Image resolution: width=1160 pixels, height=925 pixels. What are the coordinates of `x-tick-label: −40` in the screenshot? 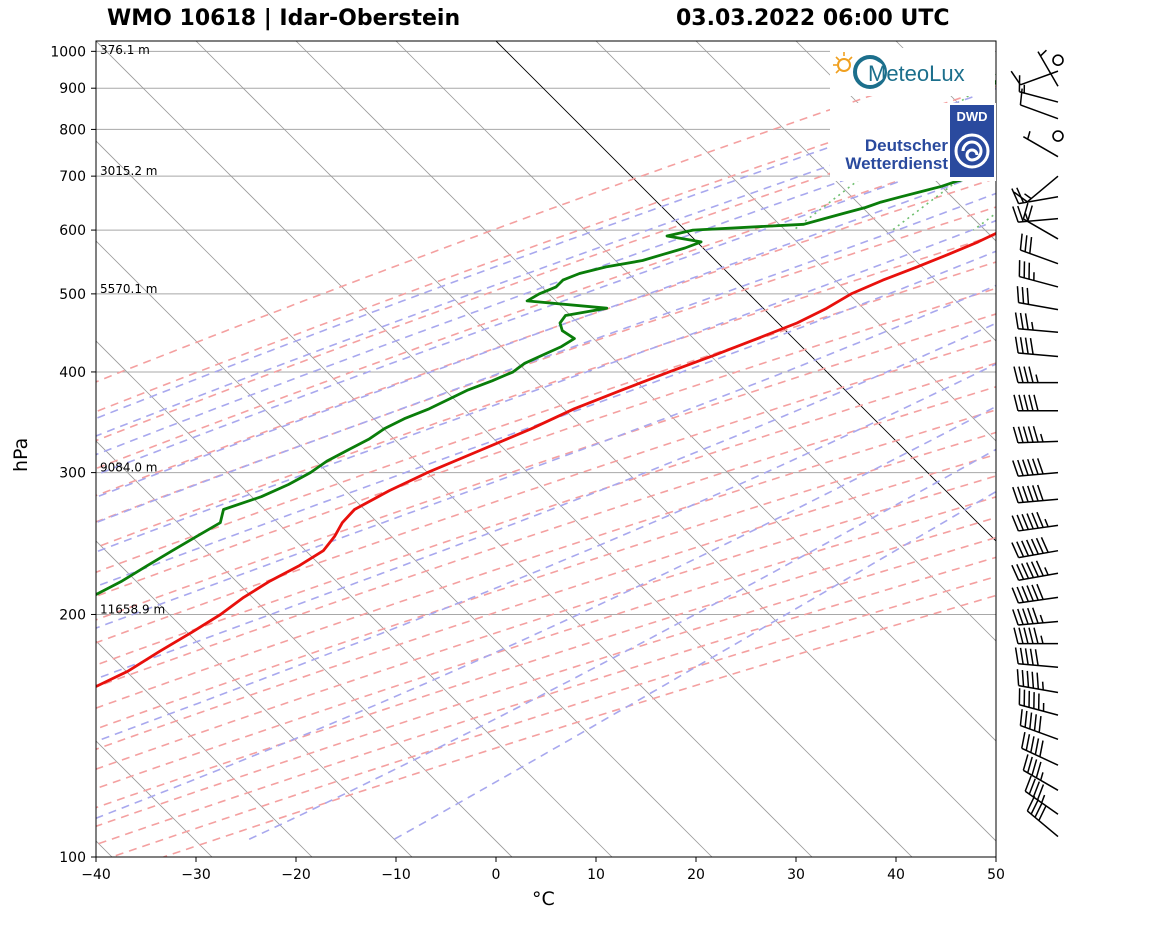 It's located at (96, 875).